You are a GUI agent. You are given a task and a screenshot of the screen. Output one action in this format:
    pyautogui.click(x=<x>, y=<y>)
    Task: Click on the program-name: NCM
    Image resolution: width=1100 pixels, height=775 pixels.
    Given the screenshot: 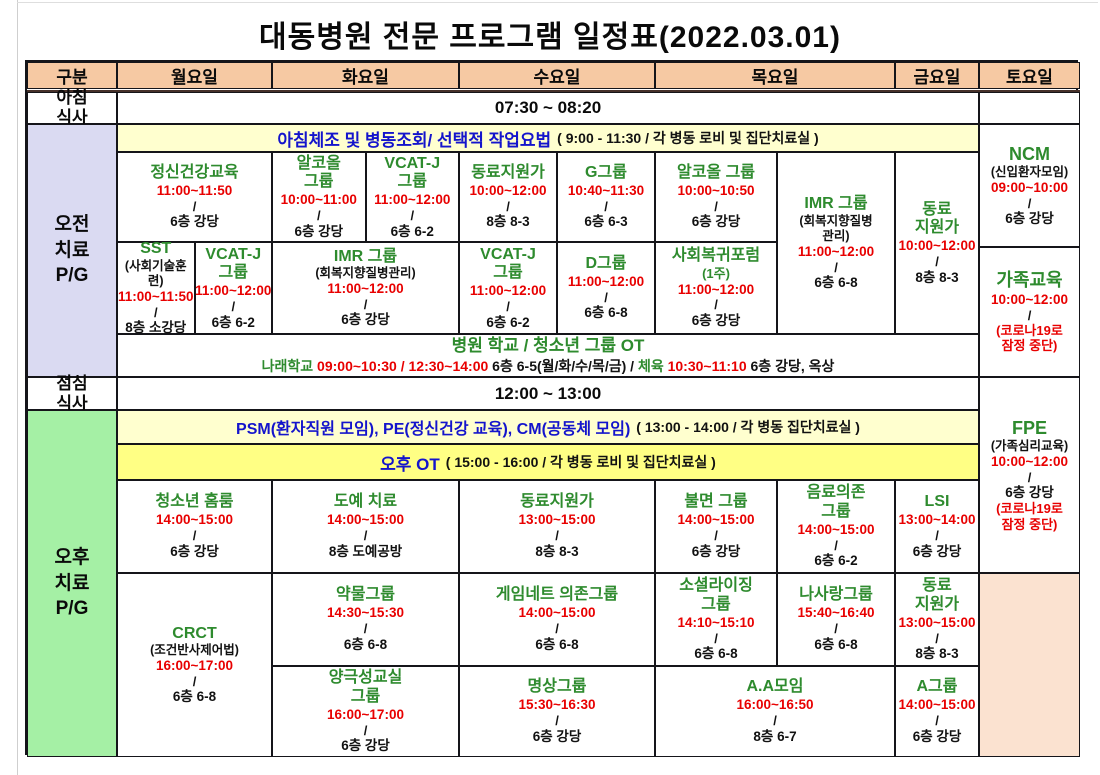 What is the action you would take?
    pyautogui.click(x=1029, y=153)
    